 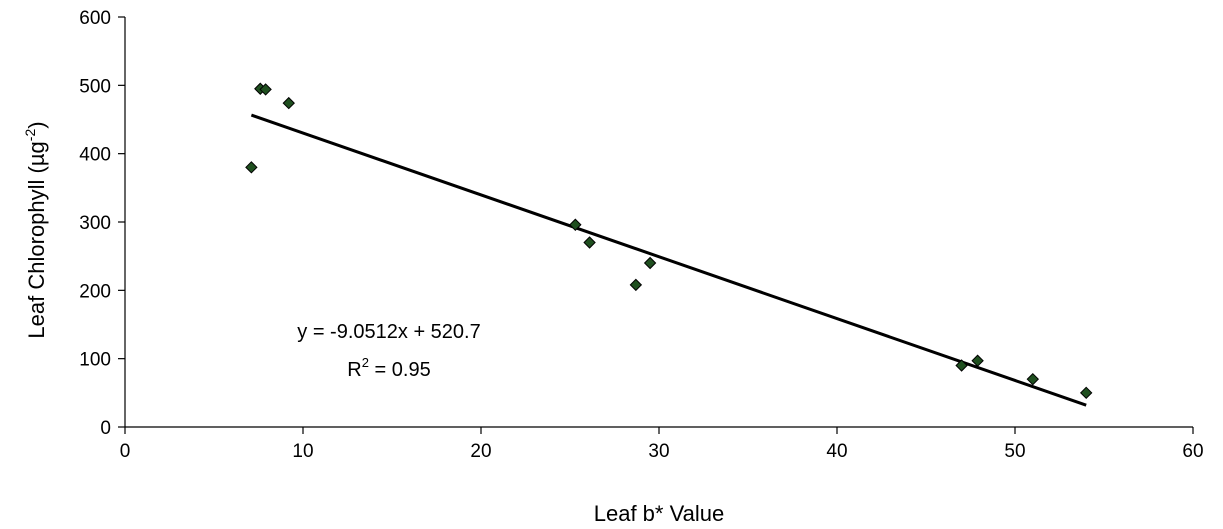 What do you see at coordinates (95, 223) in the screenshot?
I see `y-tick-label: 300` at bounding box center [95, 223].